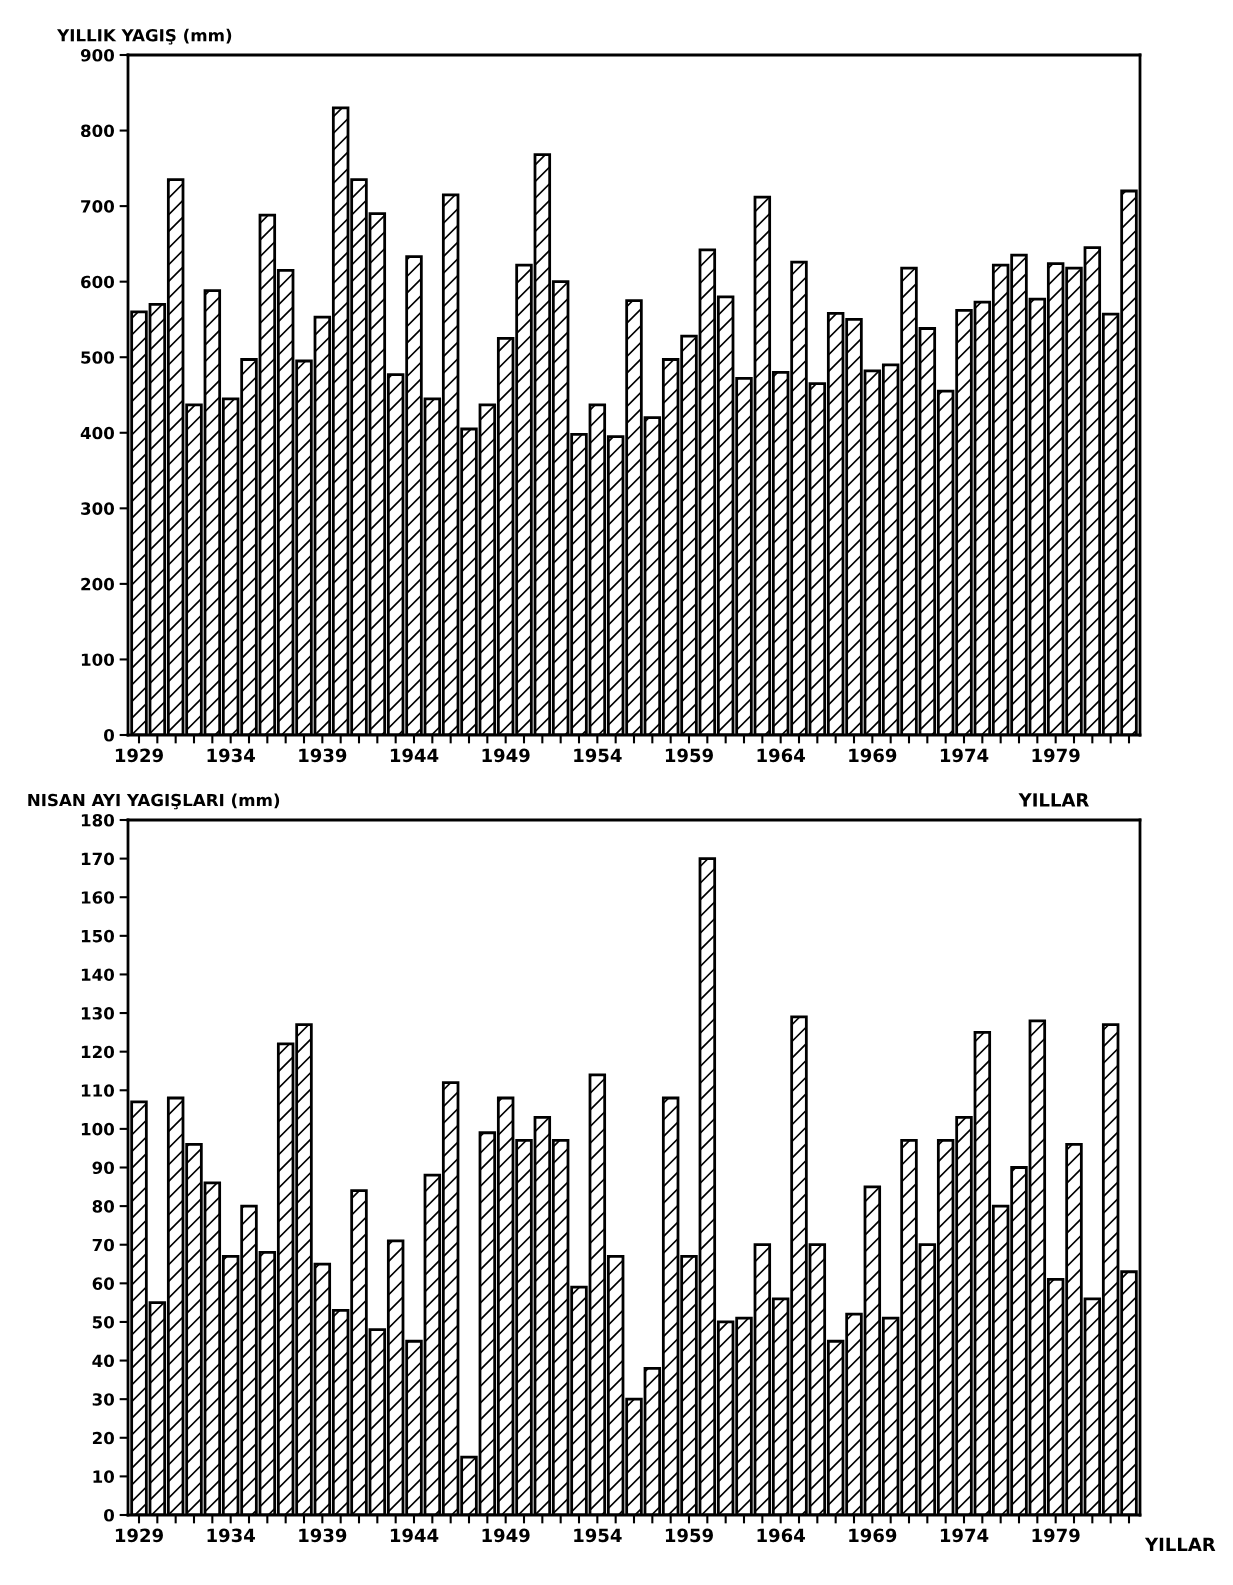  Describe the element at coordinates (97, 433) in the screenshot. I see `y-tick-label: 400` at that location.